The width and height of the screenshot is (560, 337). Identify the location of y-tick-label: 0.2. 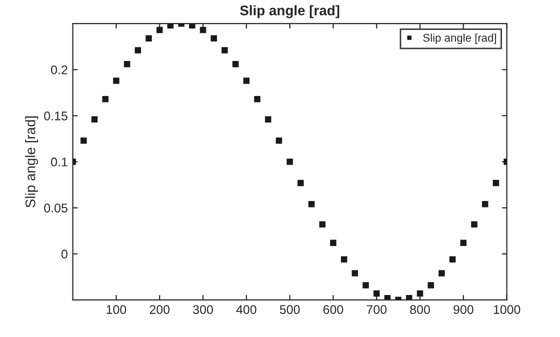
(59, 69).